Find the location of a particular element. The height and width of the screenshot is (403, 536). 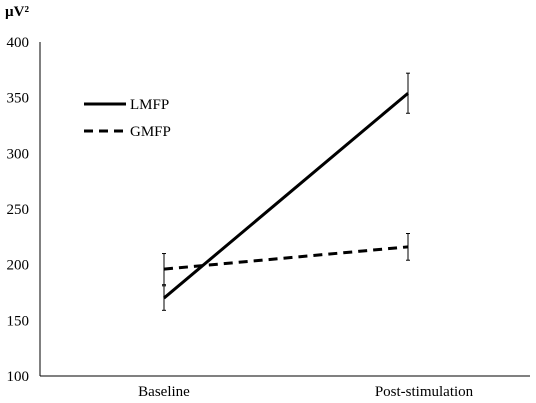

y-tick-label: 100 is located at coordinates (18, 377).